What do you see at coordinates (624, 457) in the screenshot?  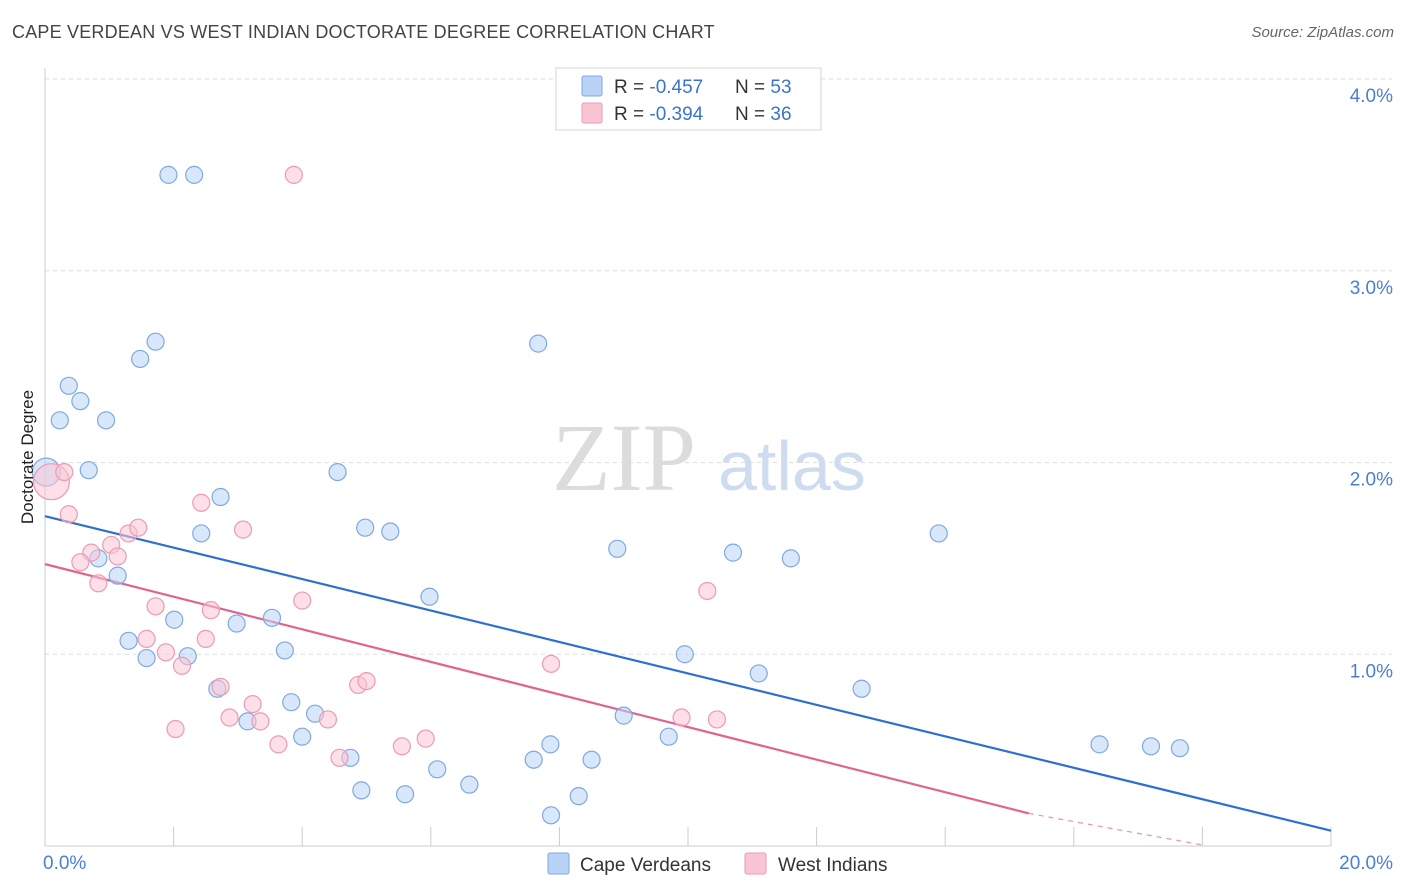 I see `watermark-zip: ZIP` at bounding box center [624, 457].